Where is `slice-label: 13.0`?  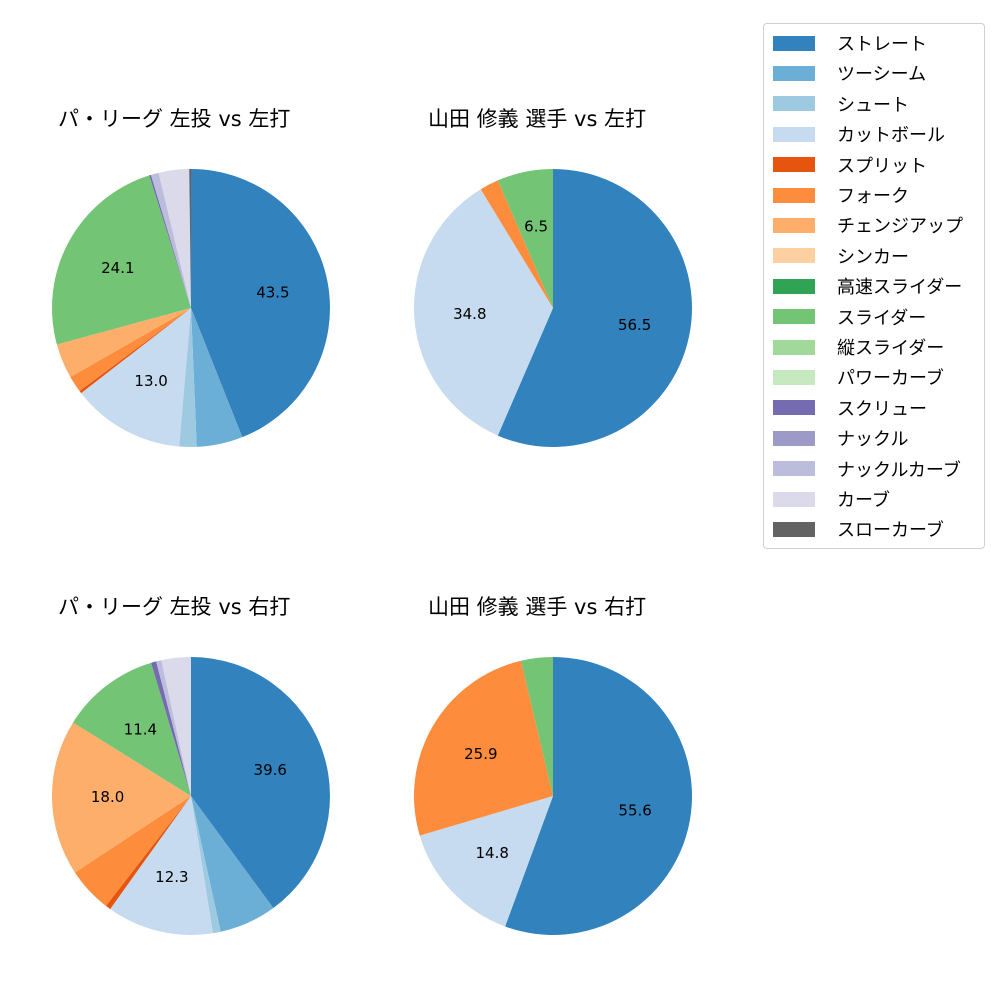 slice-label: 13.0 is located at coordinates (150, 381).